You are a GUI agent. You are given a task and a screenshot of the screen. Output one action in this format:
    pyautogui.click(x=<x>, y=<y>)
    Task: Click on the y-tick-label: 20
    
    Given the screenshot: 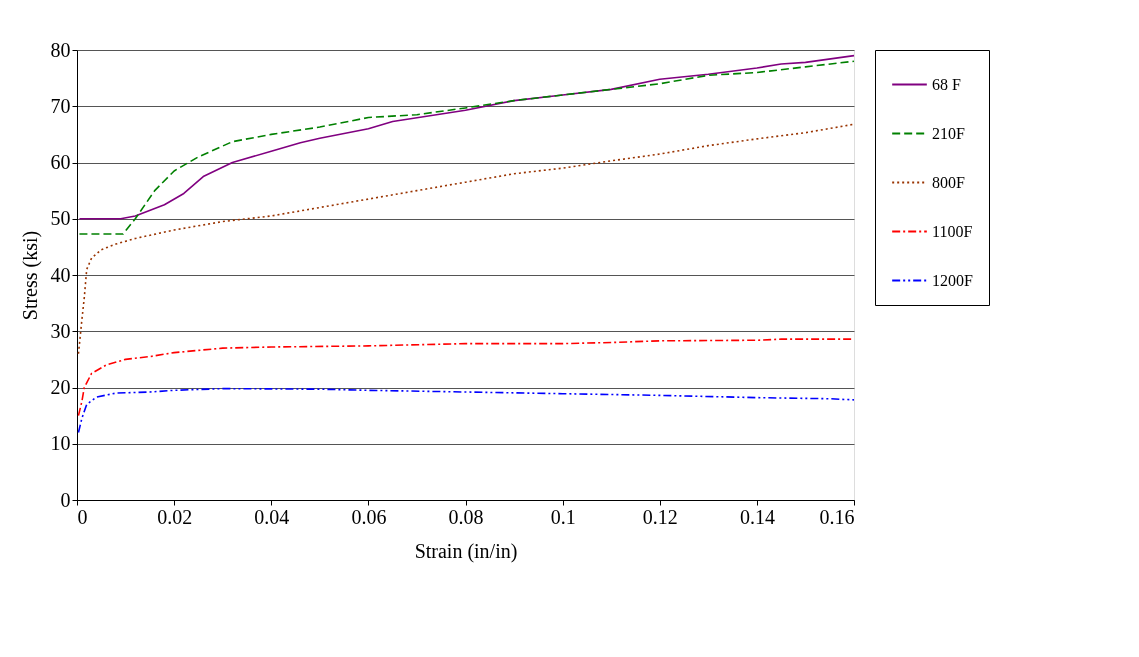 What is the action you would take?
    pyautogui.click(x=60, y=387)
    